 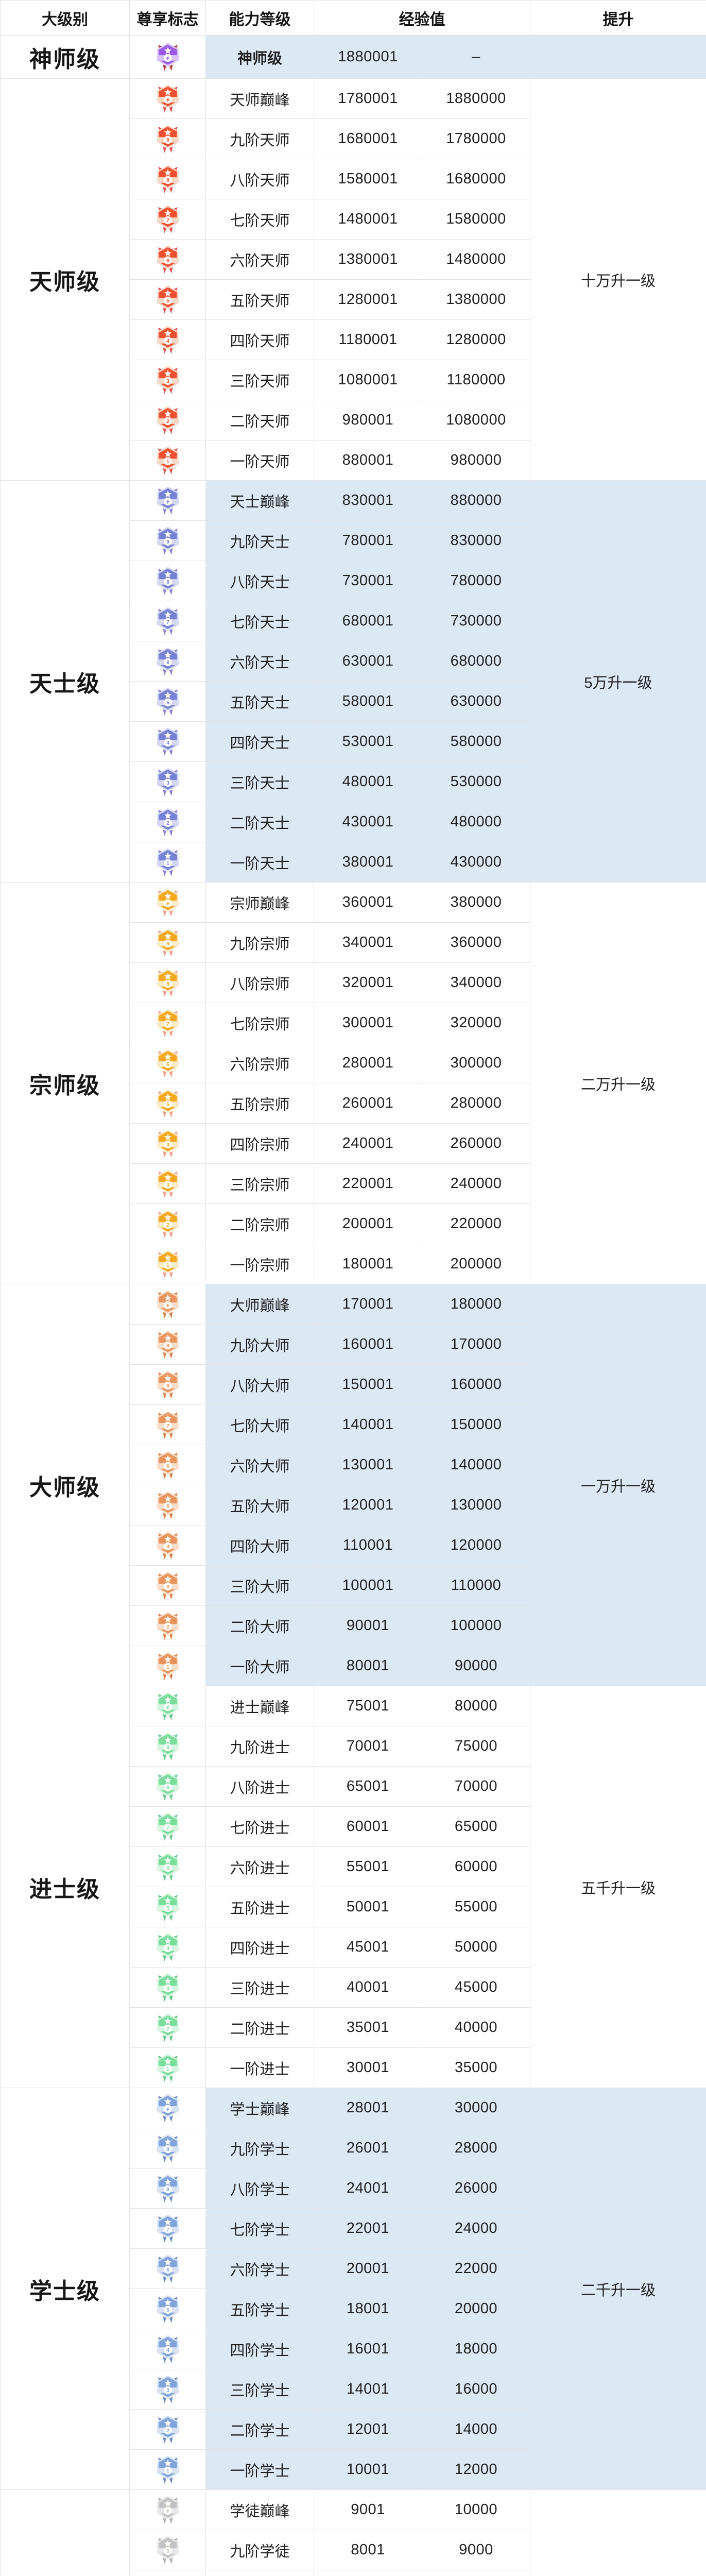 What do you see at coordinates (353, 942) in the screenshot?
I see `table-row: 9 九阶宗师 340001 360000` at bounding box center [353, 942].